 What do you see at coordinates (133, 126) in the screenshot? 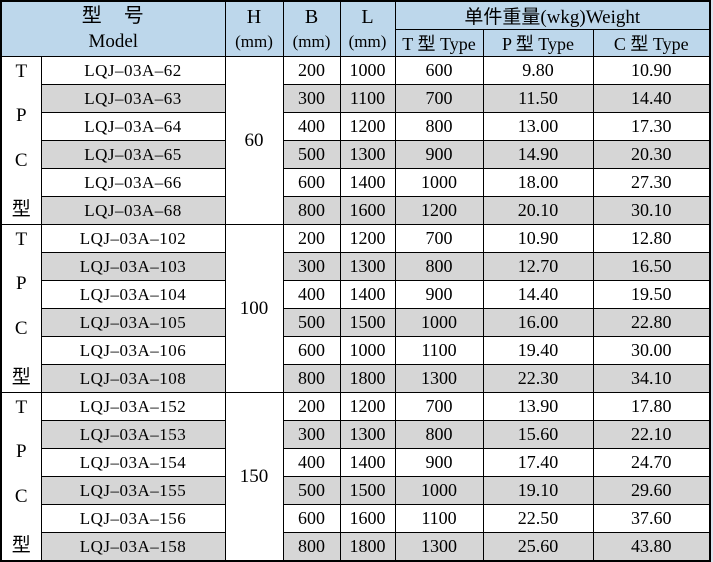
I see `model-cell: LQJ–03A–64` at bounding box center [133, 126].